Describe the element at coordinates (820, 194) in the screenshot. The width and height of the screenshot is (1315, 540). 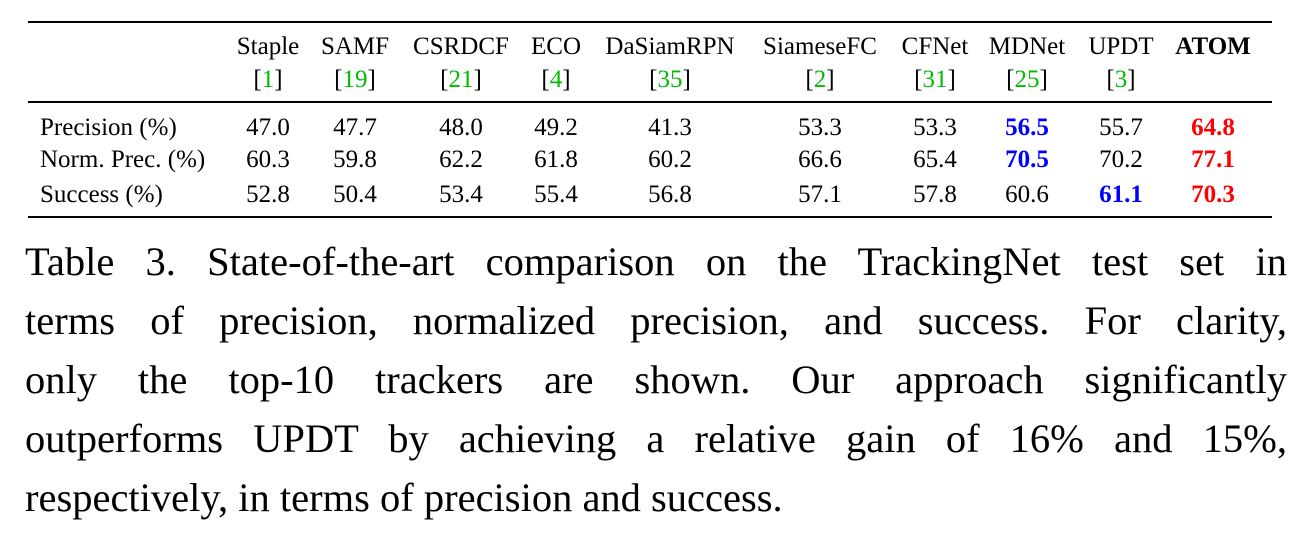
I see `table-cell: 57.1` at that location.